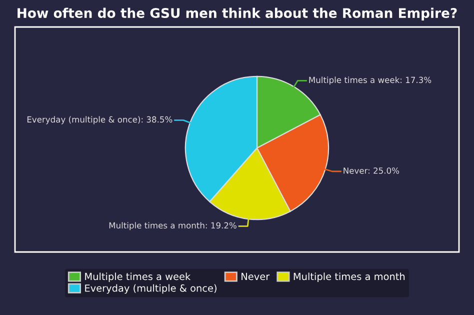  I want to click on data-label: Multiple times a month: 19.2%, so click(172, 226).